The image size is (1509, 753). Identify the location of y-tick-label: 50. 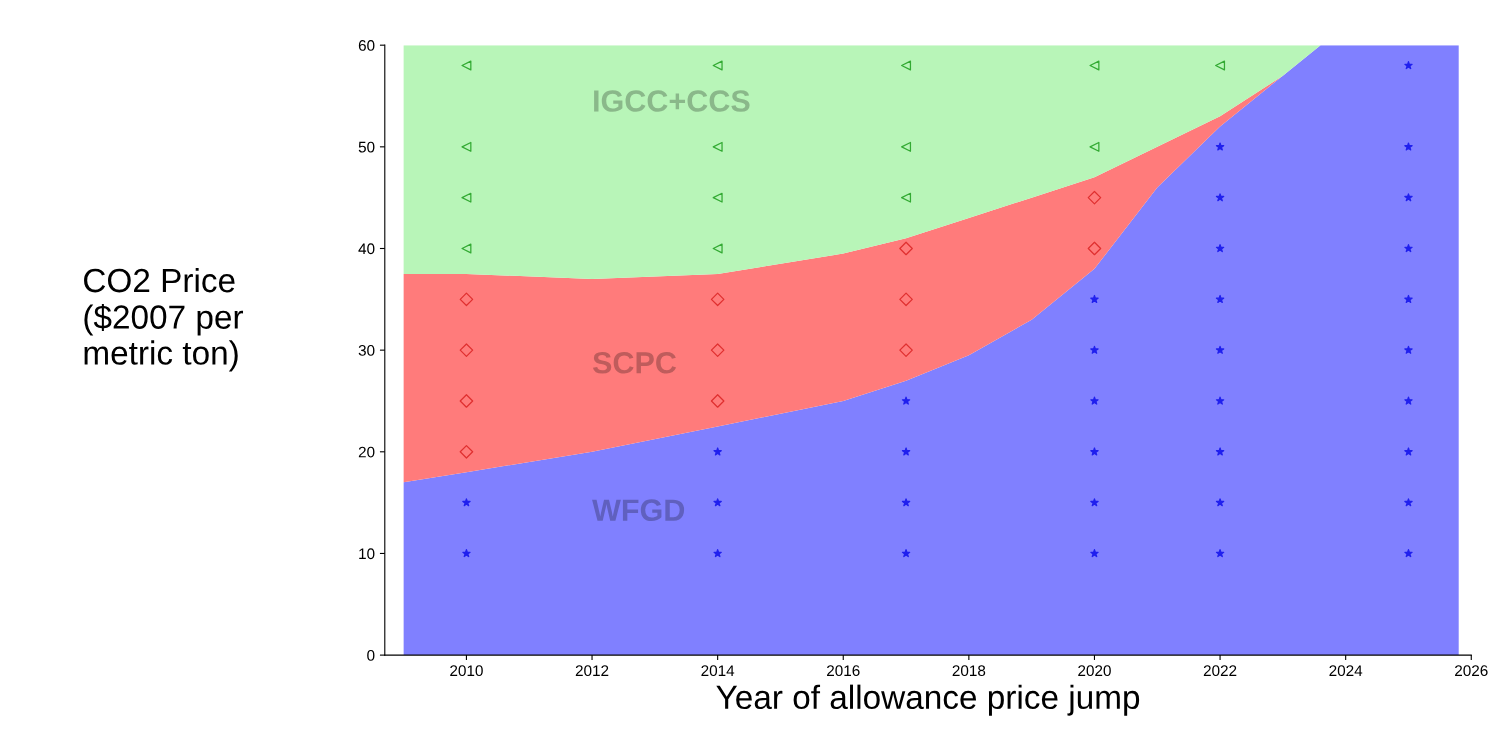
(366, 147).